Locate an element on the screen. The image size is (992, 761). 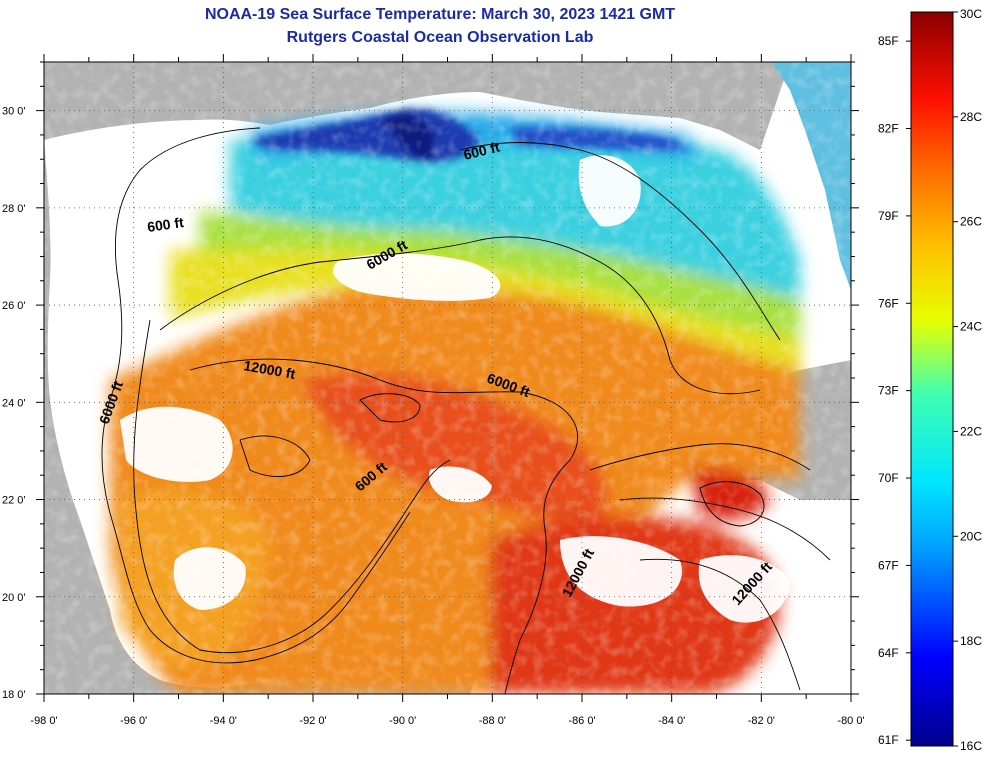
fahrenheit-label: 85F is located at coordinates (888, 41).